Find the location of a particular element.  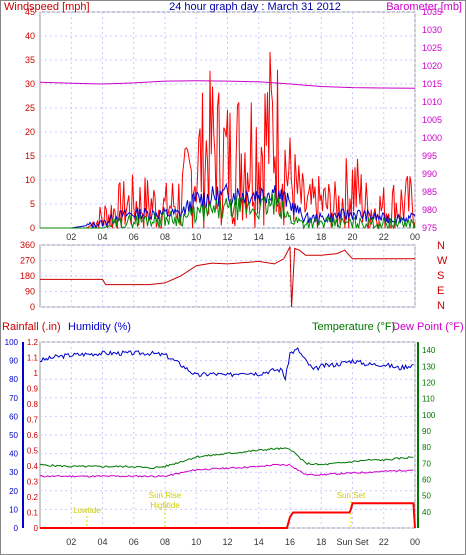

rht-x-tick: 18 is located at coordinates (321, 542).